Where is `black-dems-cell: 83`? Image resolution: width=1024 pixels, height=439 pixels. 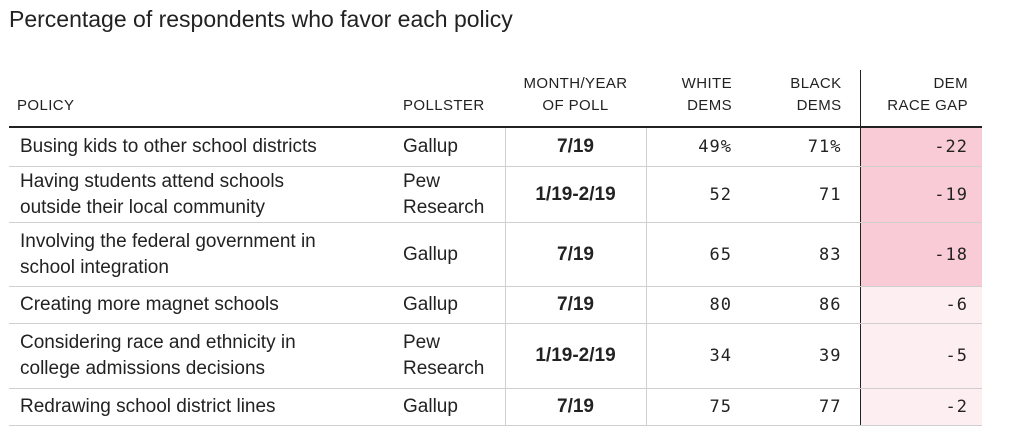
black-dems-cell: 83 is located at coordinates (805, 254).